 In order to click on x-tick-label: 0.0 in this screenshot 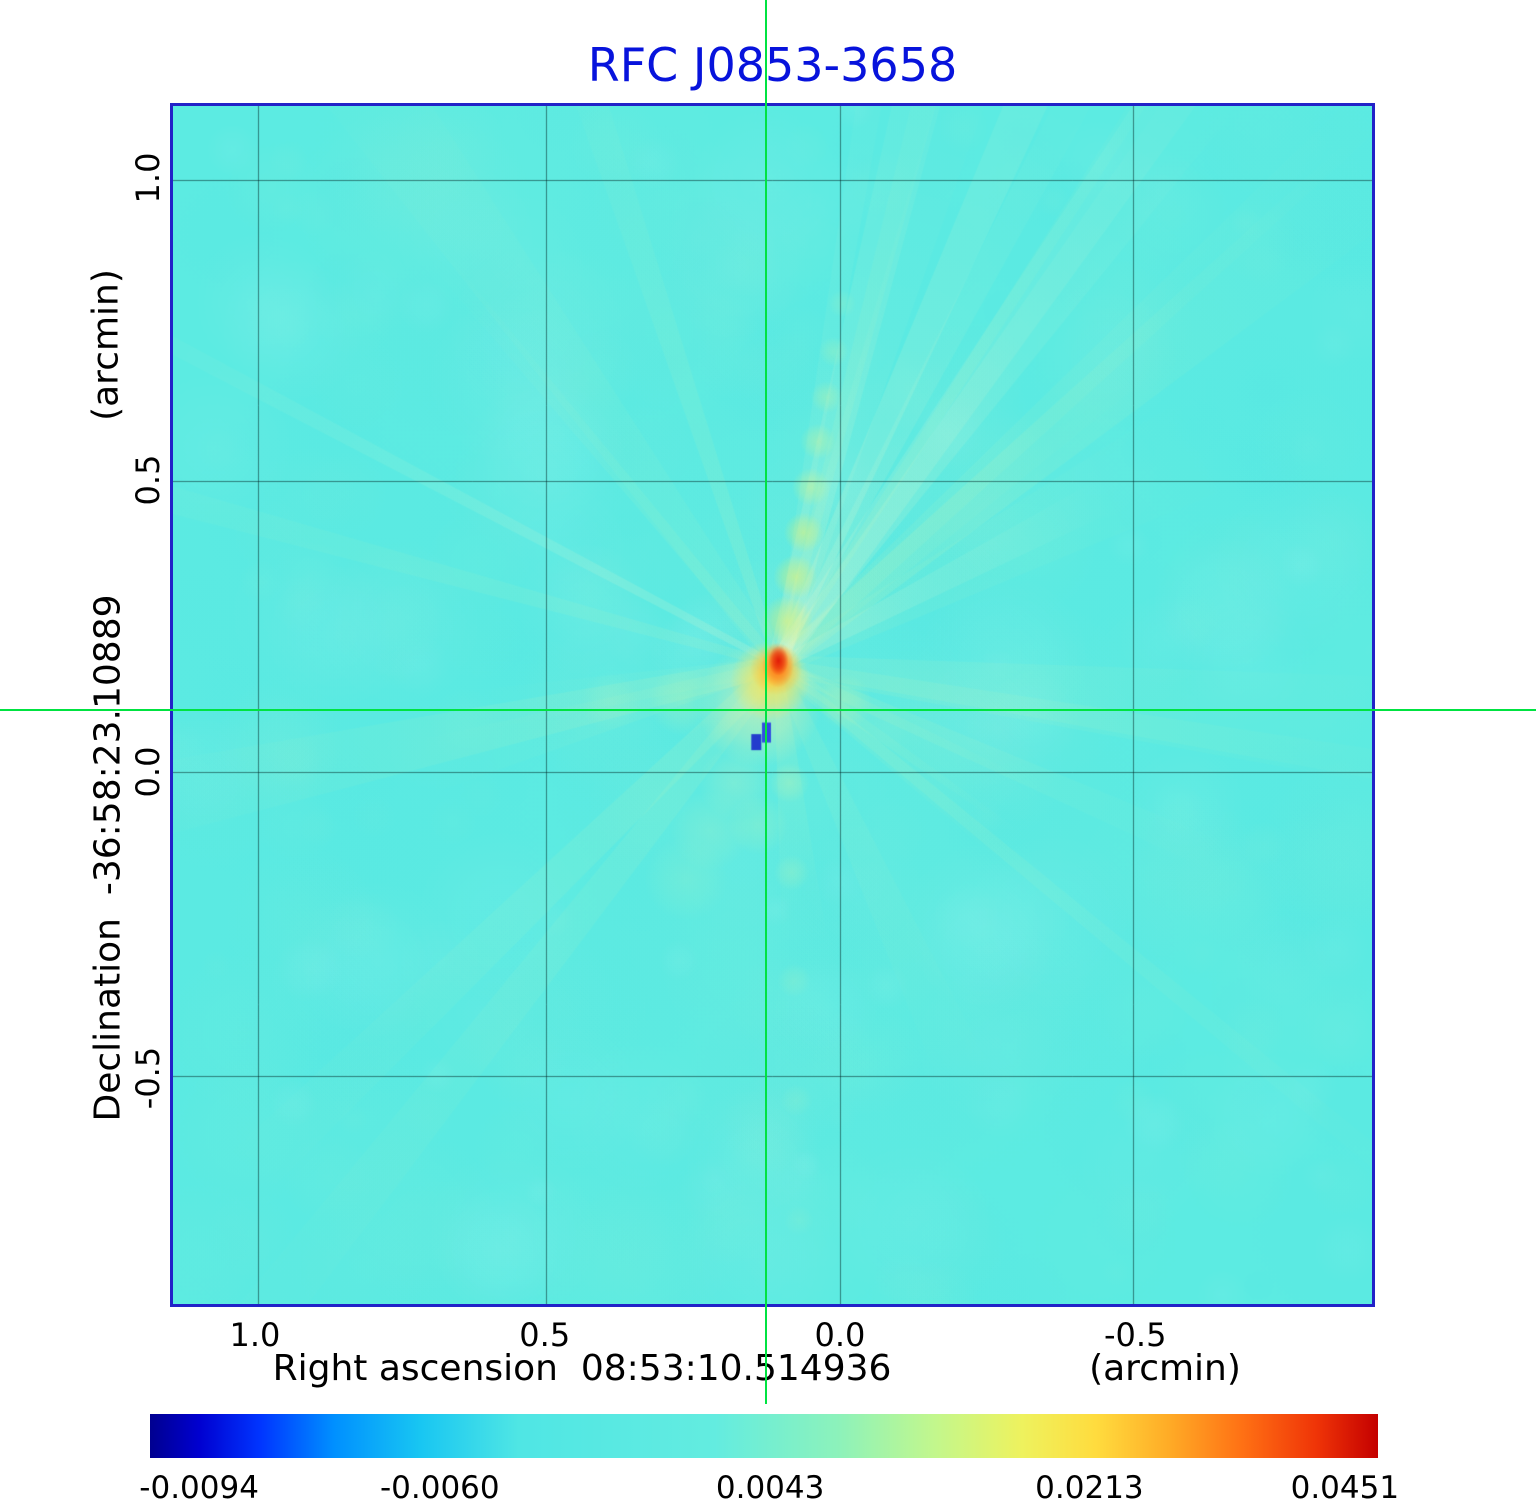, I will do `click(840, 1335)`.